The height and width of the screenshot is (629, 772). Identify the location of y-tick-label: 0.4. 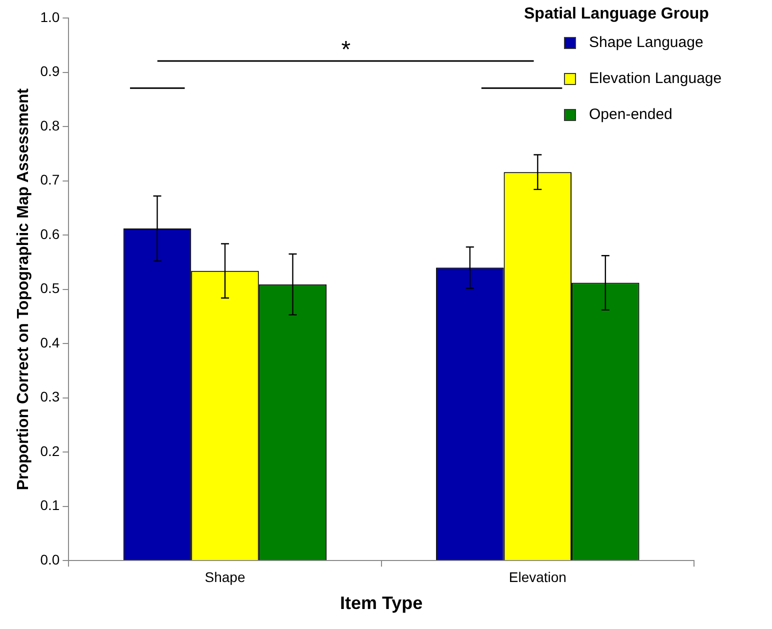
(50, 342).